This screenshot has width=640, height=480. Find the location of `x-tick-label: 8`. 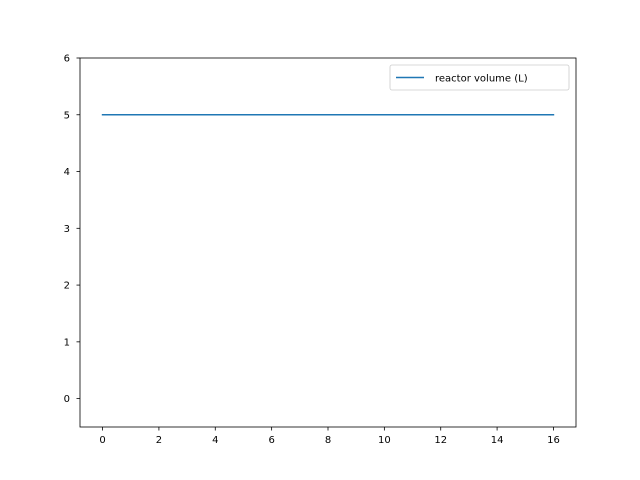

x-tick-label: 8 is located at coordinates (328, 440).